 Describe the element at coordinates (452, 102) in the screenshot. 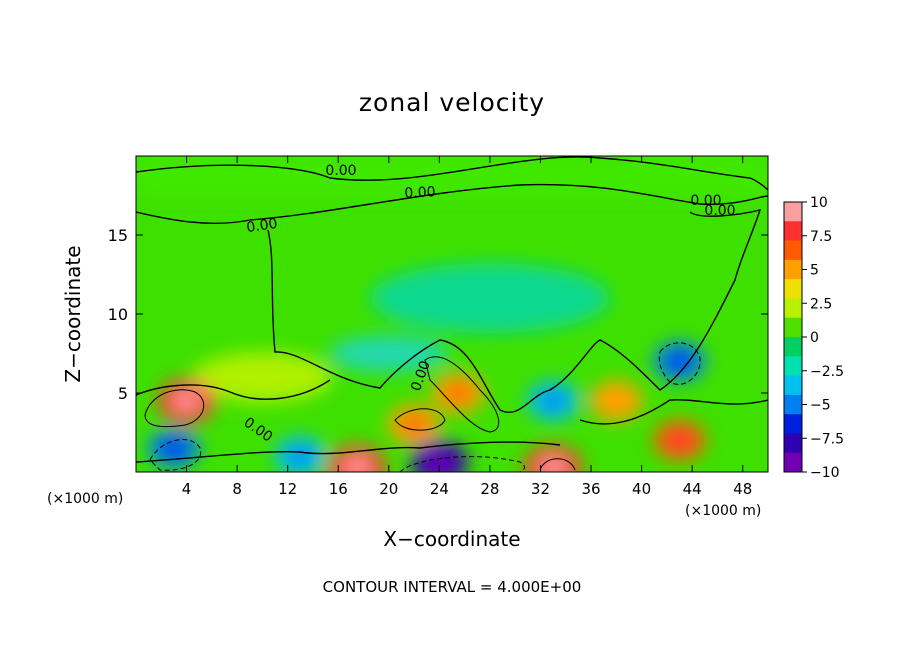

I see `chart-title: zonal velocity` at that location.